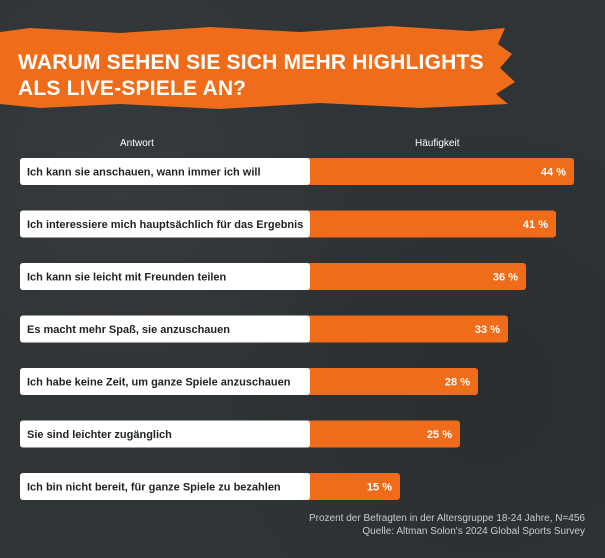 The image size is (605, 558). Describe the element at coordinates (505, 278) in the screenshot. I see `value-label: 36 %` at that location.